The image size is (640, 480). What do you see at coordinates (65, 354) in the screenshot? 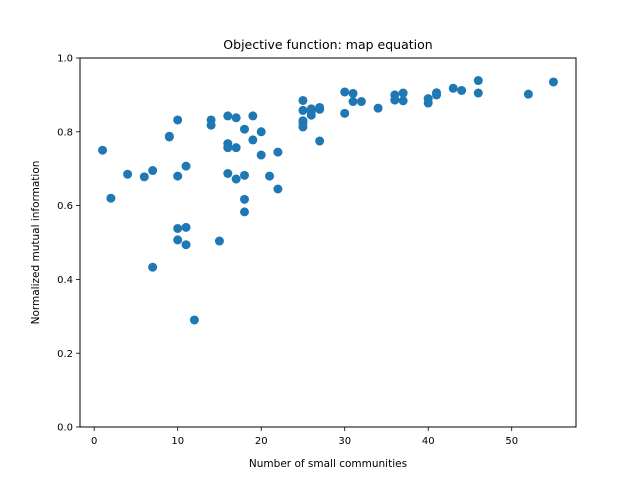
I see `y-tick-label-1: 0.2` at bounding box center [65, 354].